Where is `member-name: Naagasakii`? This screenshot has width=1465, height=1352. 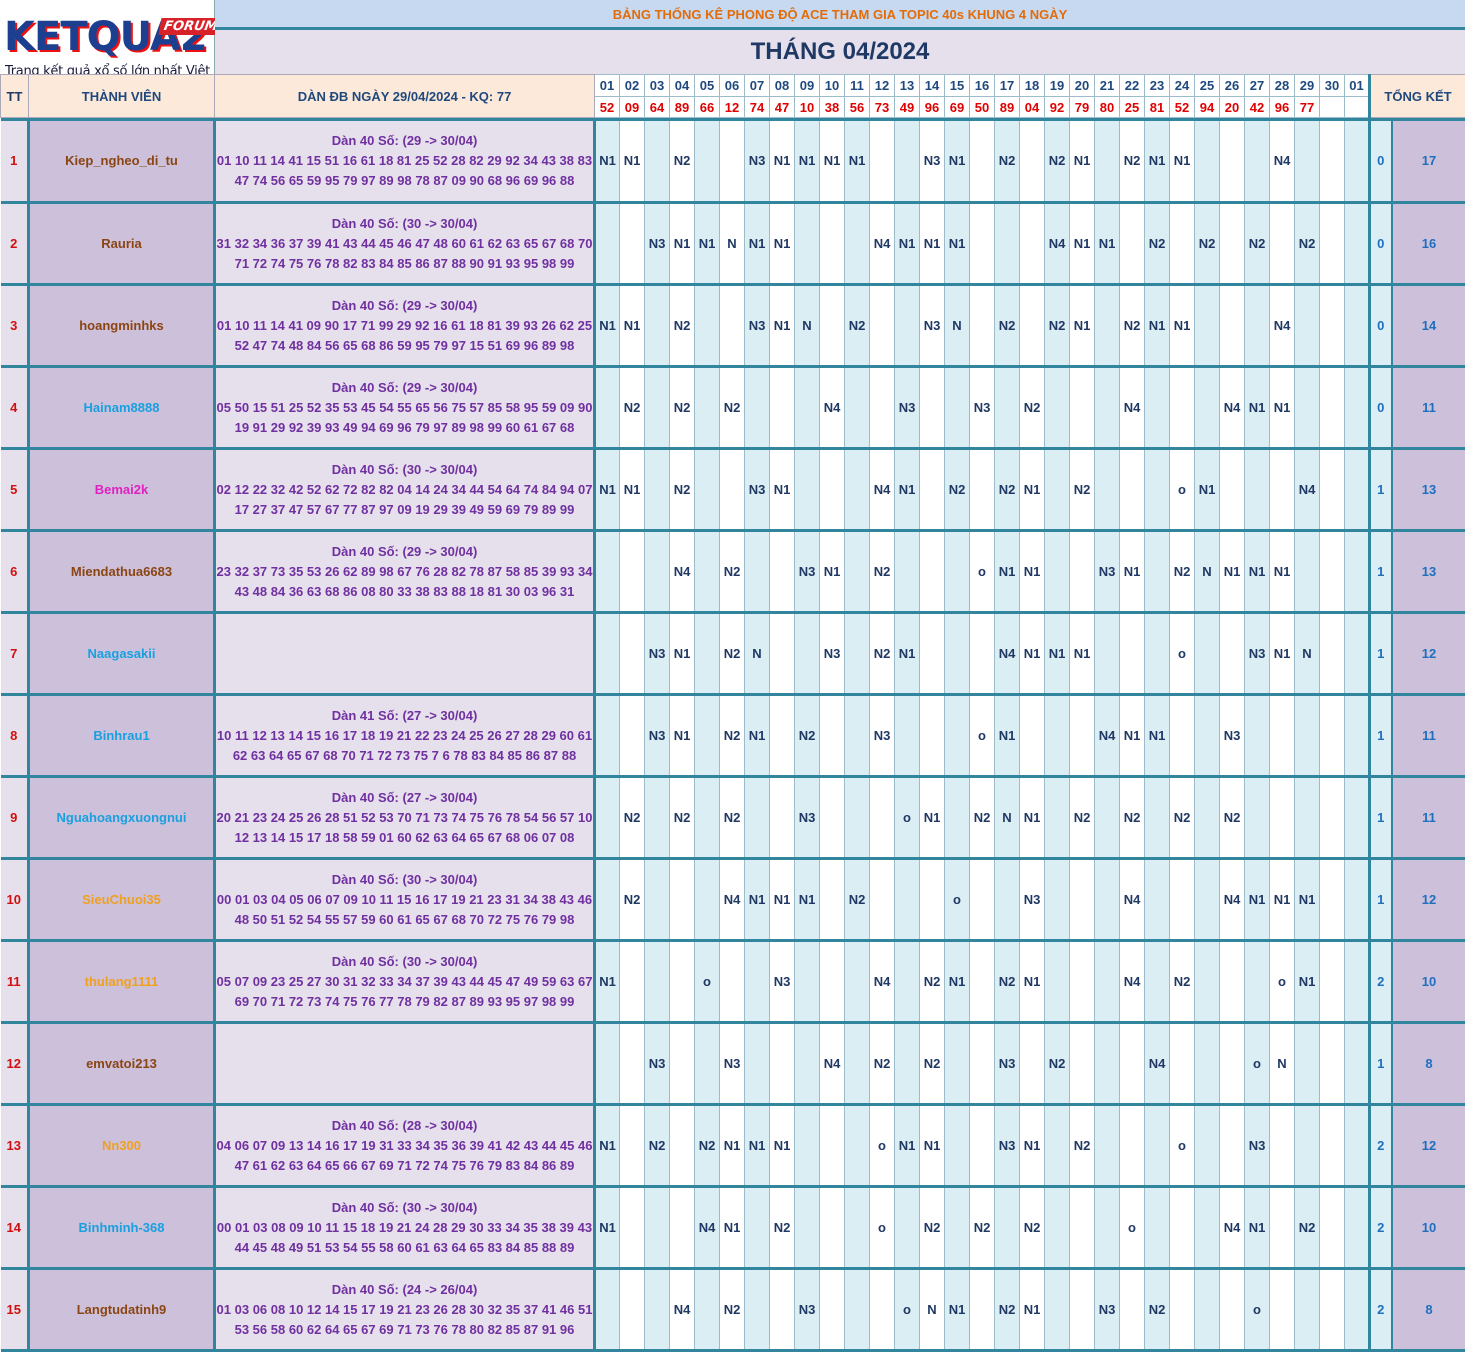
member-name: Naagasakii is located at coordinates (122, 654).